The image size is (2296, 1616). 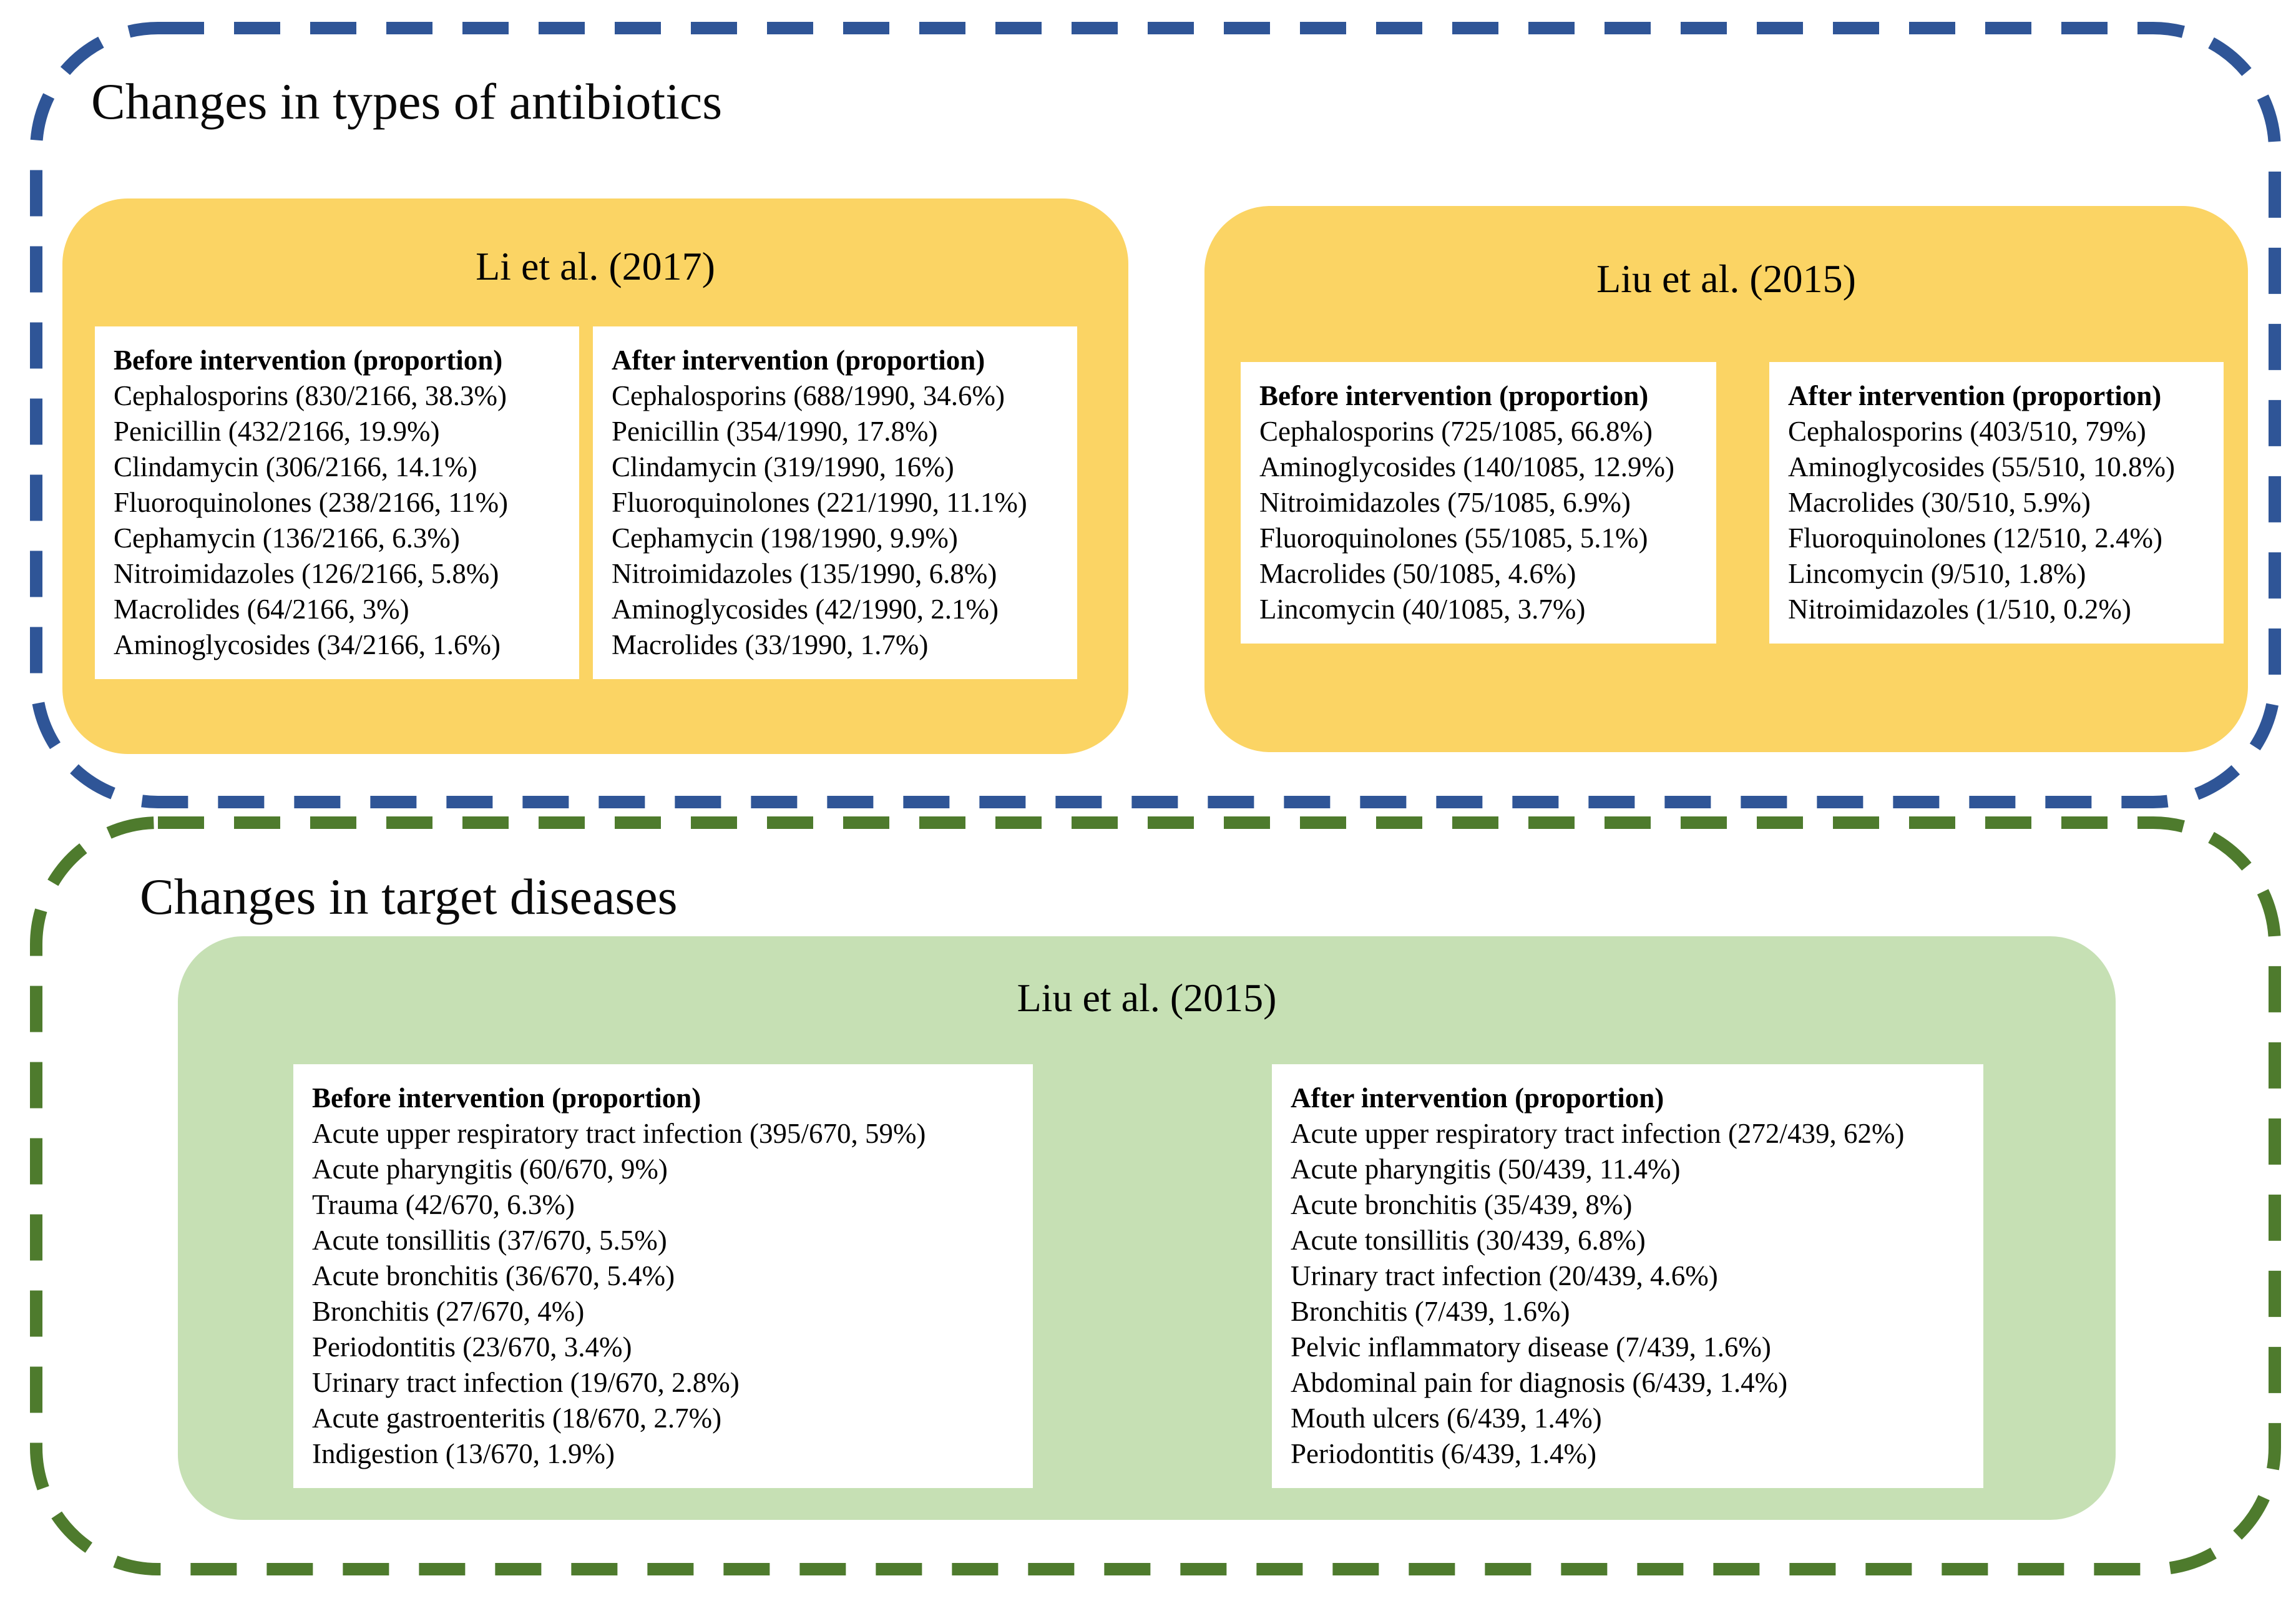 I want to click on antibiotic-item: Fluoroquinolones (12/510, 2.4%), so click(x=1975, y=538).